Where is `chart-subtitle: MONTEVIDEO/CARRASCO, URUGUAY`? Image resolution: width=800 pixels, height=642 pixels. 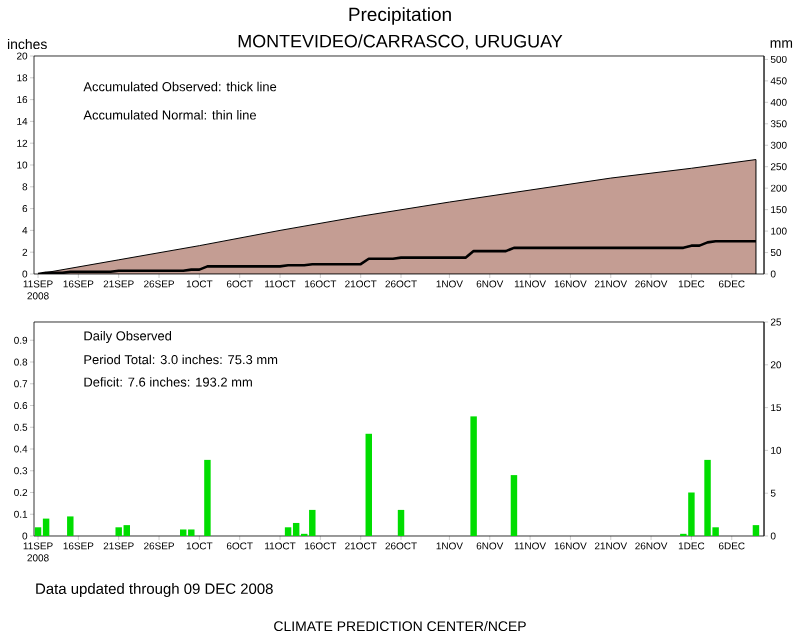 chart-subtitle: MONTEVIDEO/CARRASCO, URUGUAY is located at coordinates (400, 42).